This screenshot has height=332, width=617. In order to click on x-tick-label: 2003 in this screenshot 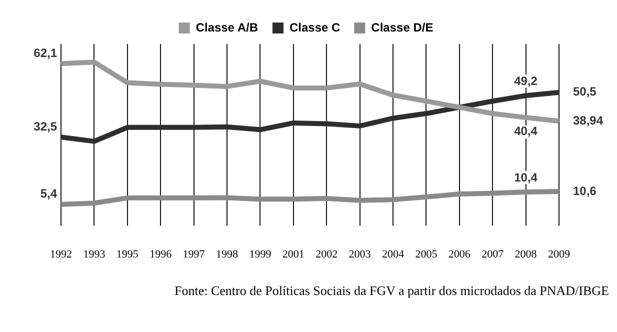, I will do `click(360, 254)`.